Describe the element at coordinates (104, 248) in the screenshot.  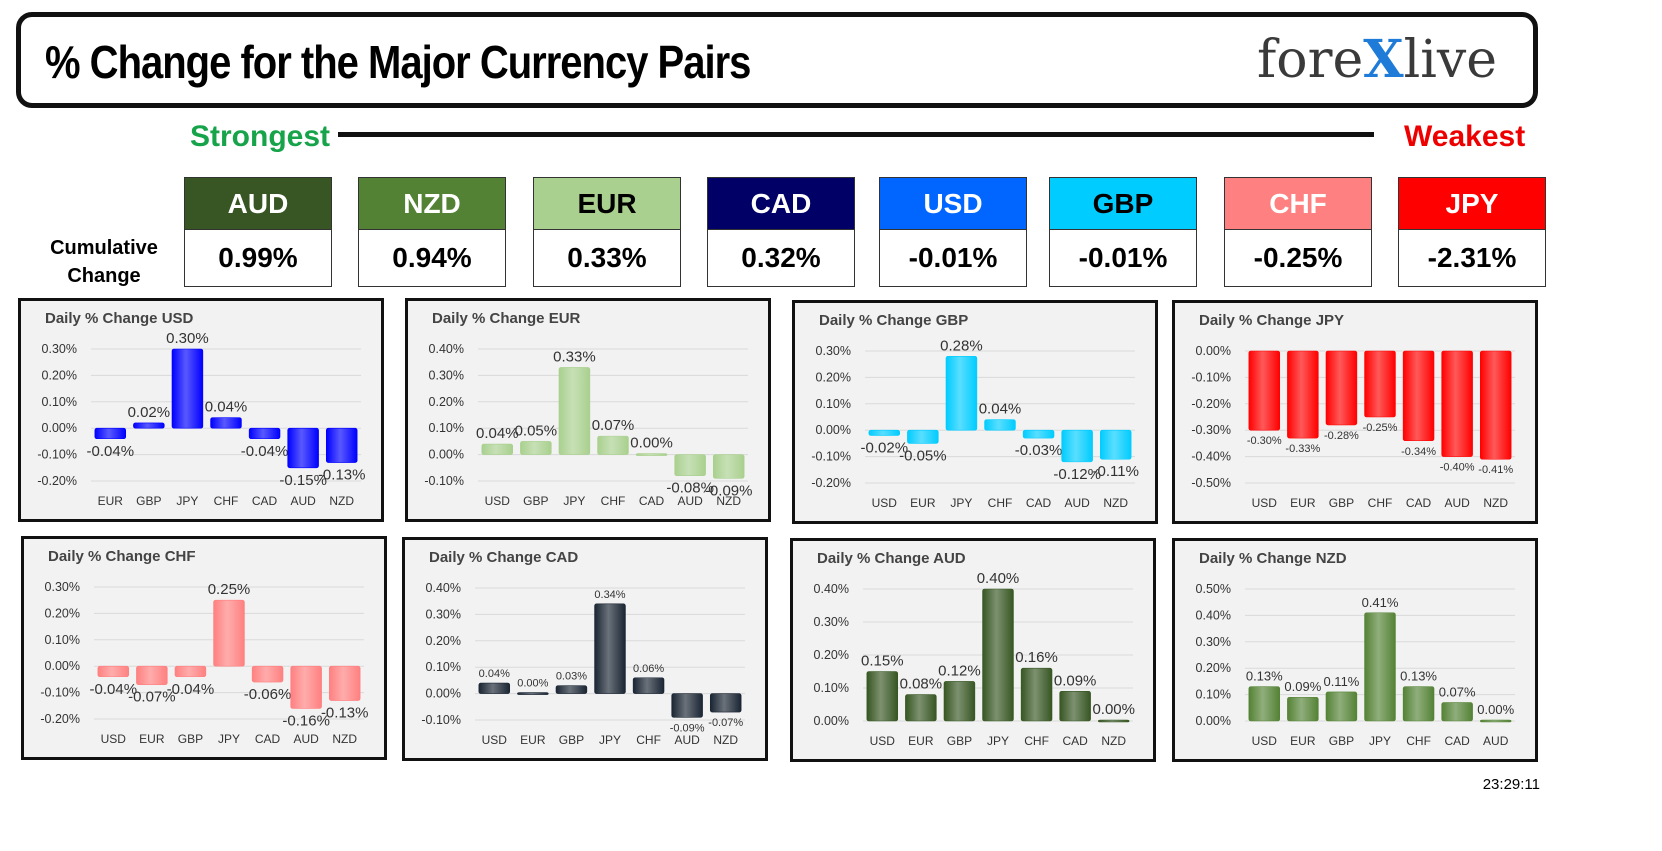
I see `cumulative-label-line1: Cumulative` at that location.